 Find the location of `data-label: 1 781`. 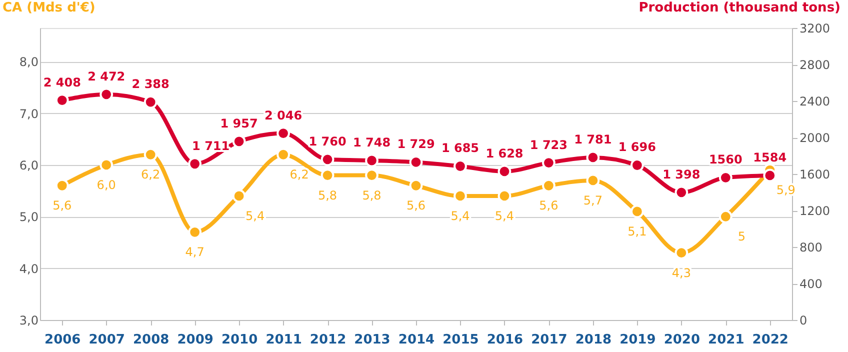

data-label: 1 781 is located at coordinates (593, 139).